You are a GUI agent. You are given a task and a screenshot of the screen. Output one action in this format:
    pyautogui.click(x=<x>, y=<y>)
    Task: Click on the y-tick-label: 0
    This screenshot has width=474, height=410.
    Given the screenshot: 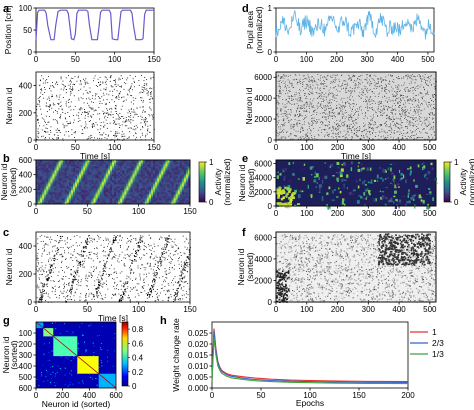 What is the action you would take?
    pyautogui.click(x=30, y=302)
    